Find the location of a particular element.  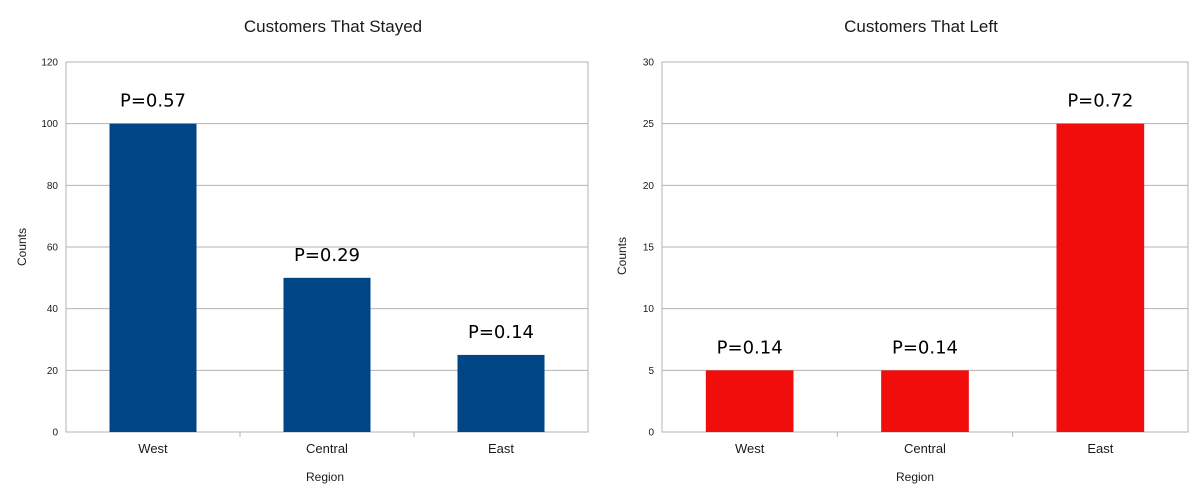

y-tick-label: 60 is located at coordinates (53, 248).